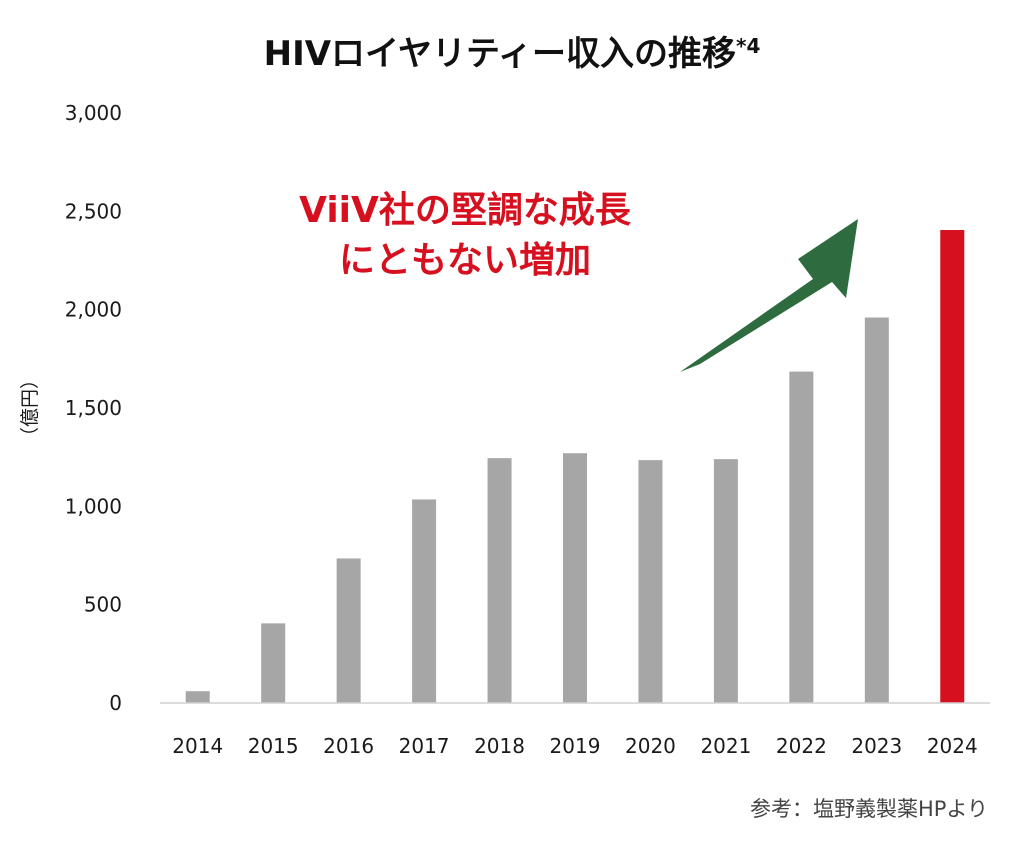 The image size is (1024, 845). What do you see at coordinates (725, 581) in the screenshot?
I see `bar-2021` at bounding box center [725, 581].